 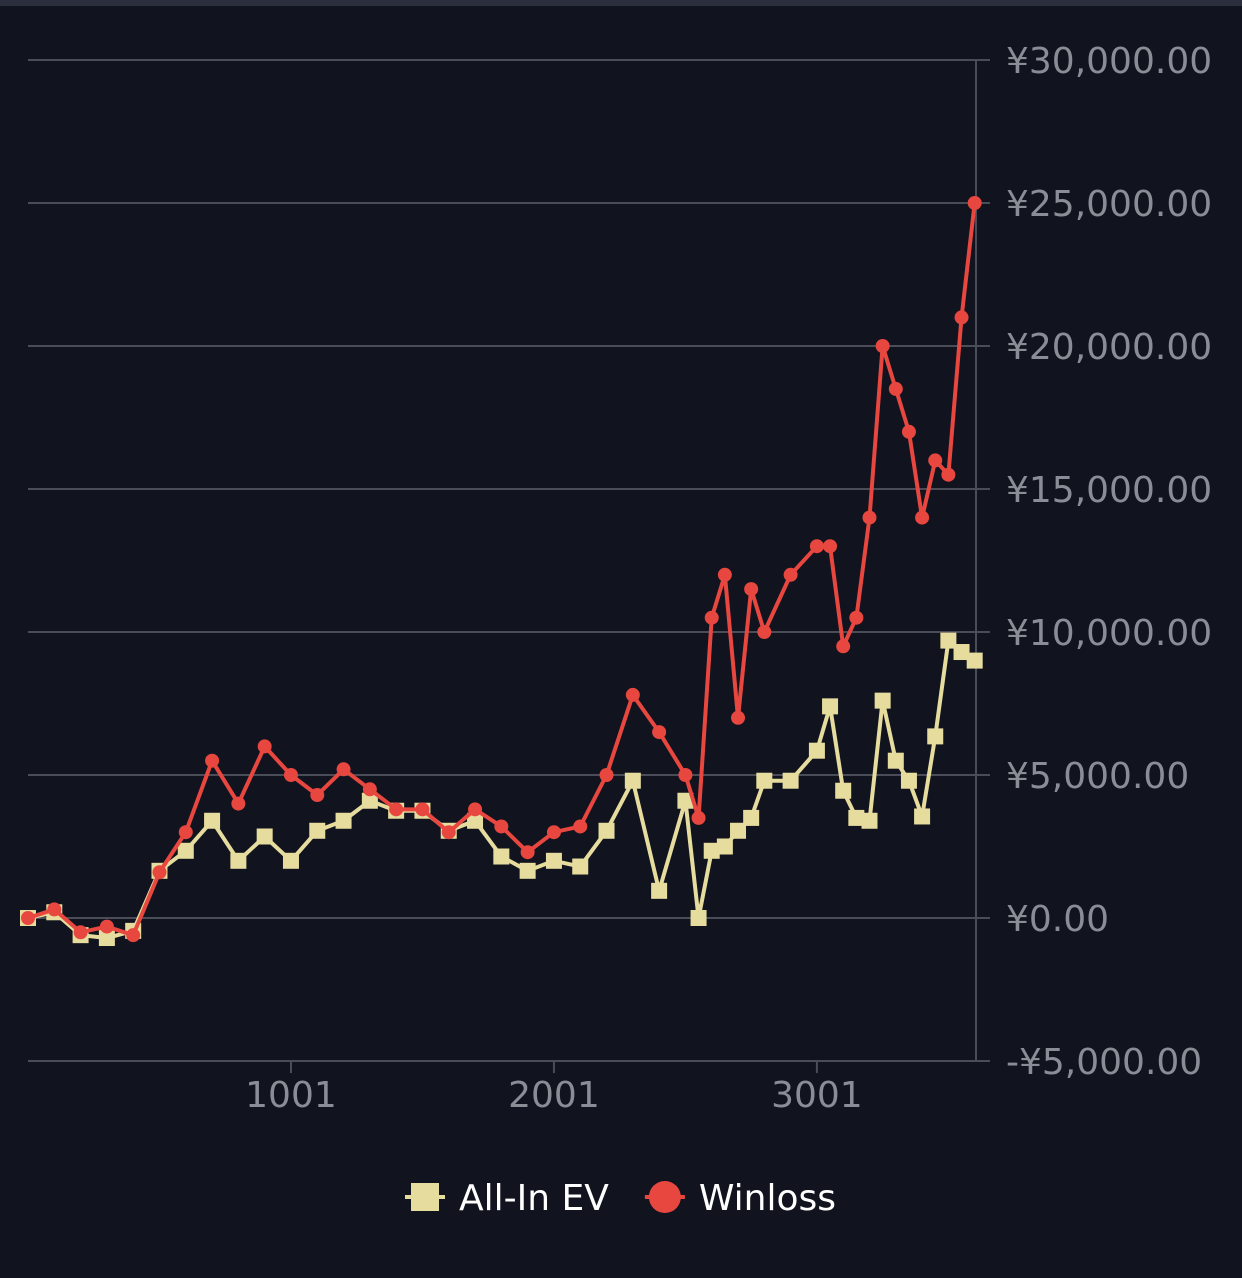 What do you see at coordinates (621, 3) in the screenshot?
I see `top-border` at bounding box center [621, 3].